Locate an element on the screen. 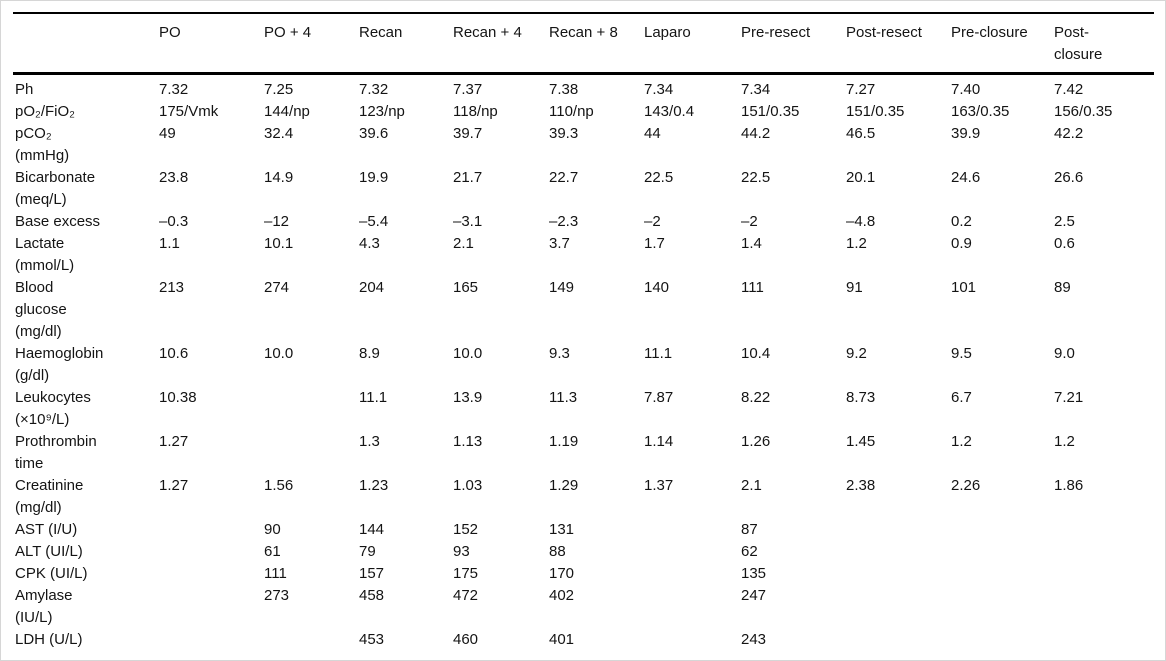  value-cell: 111 is located at coordinates (752, 287).